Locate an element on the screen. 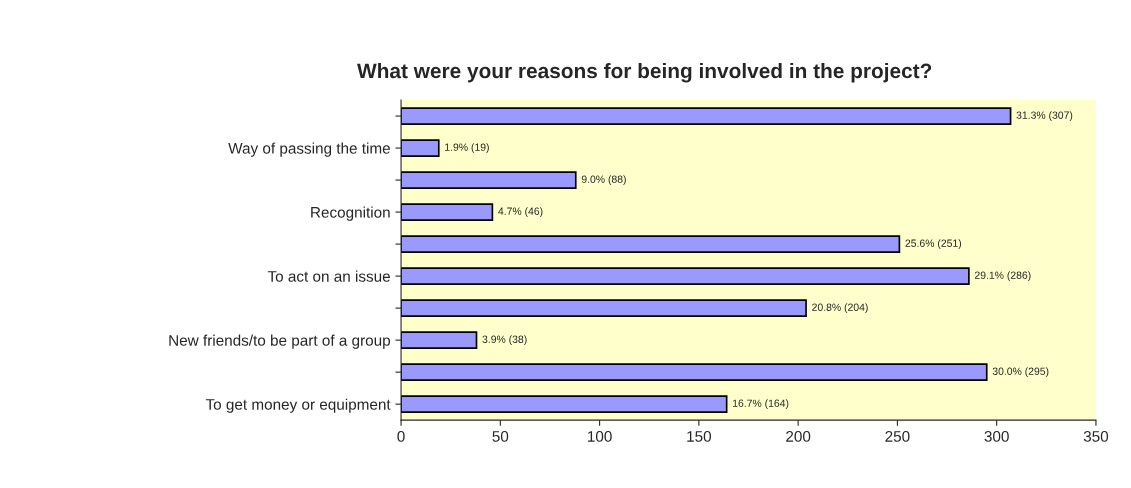  data-label: 31.3% (307) is located at coordinates (1044, 116).